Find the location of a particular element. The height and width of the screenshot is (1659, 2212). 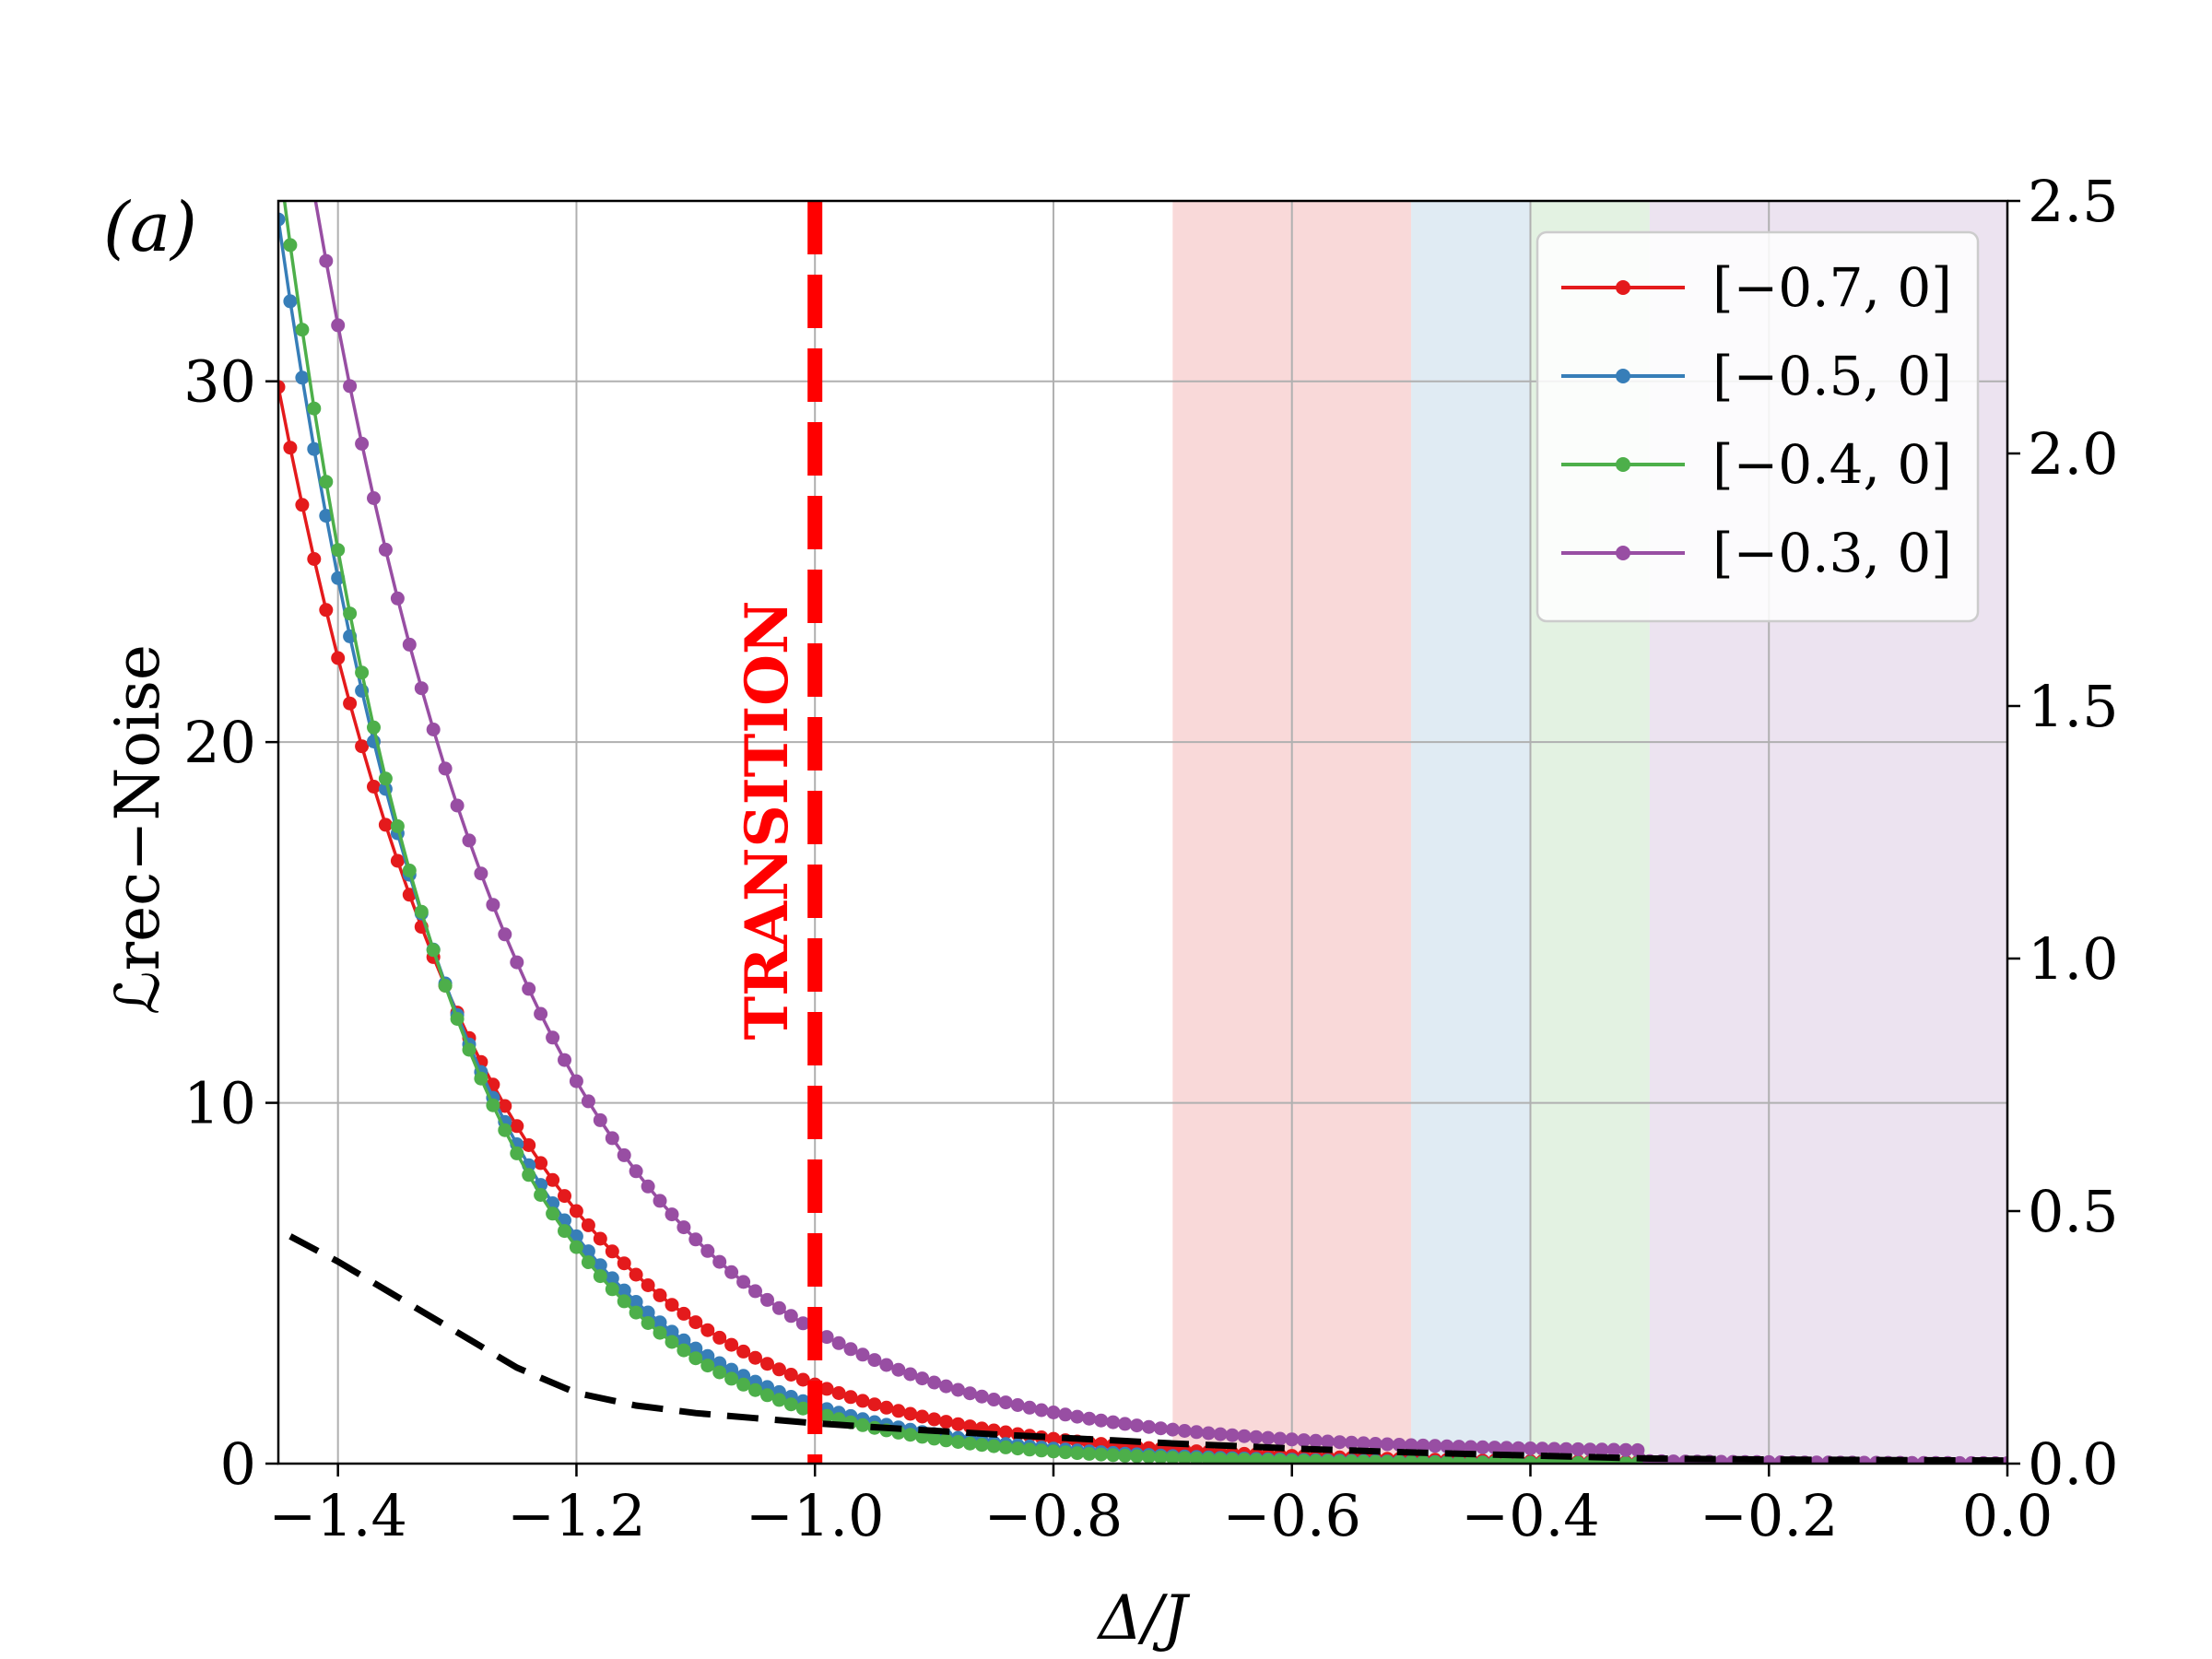

legend-label-0: [−0.7, 0] is located at coordinates (1832, 287).